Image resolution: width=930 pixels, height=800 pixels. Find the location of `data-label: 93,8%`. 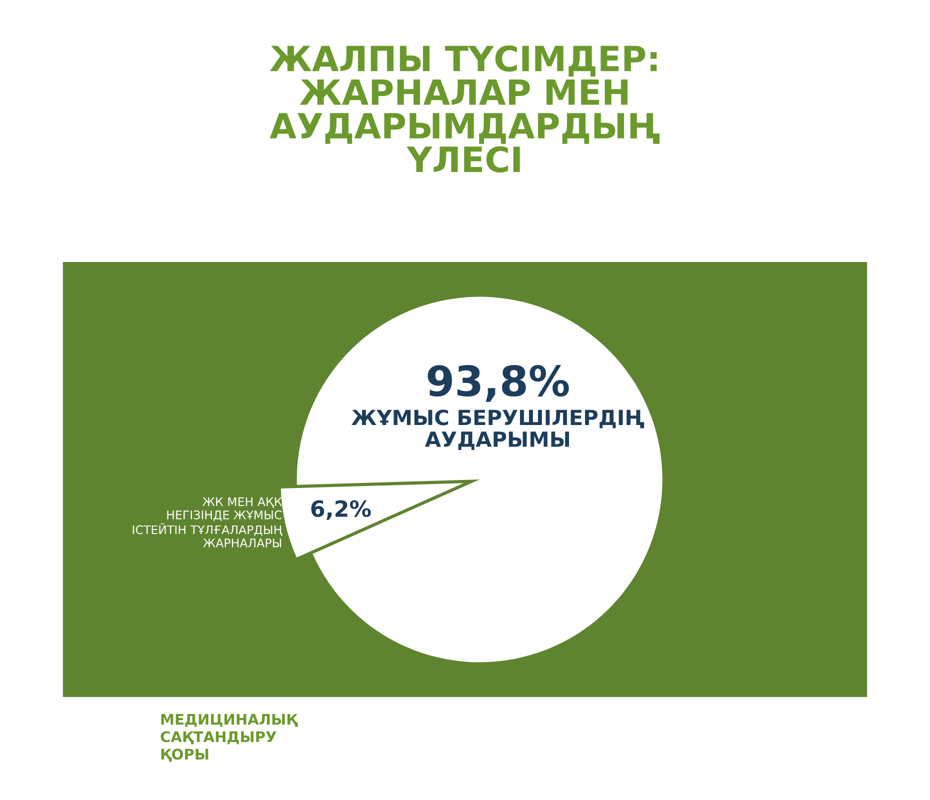

data-label: 93,8% is located at coordinates (498, 383).